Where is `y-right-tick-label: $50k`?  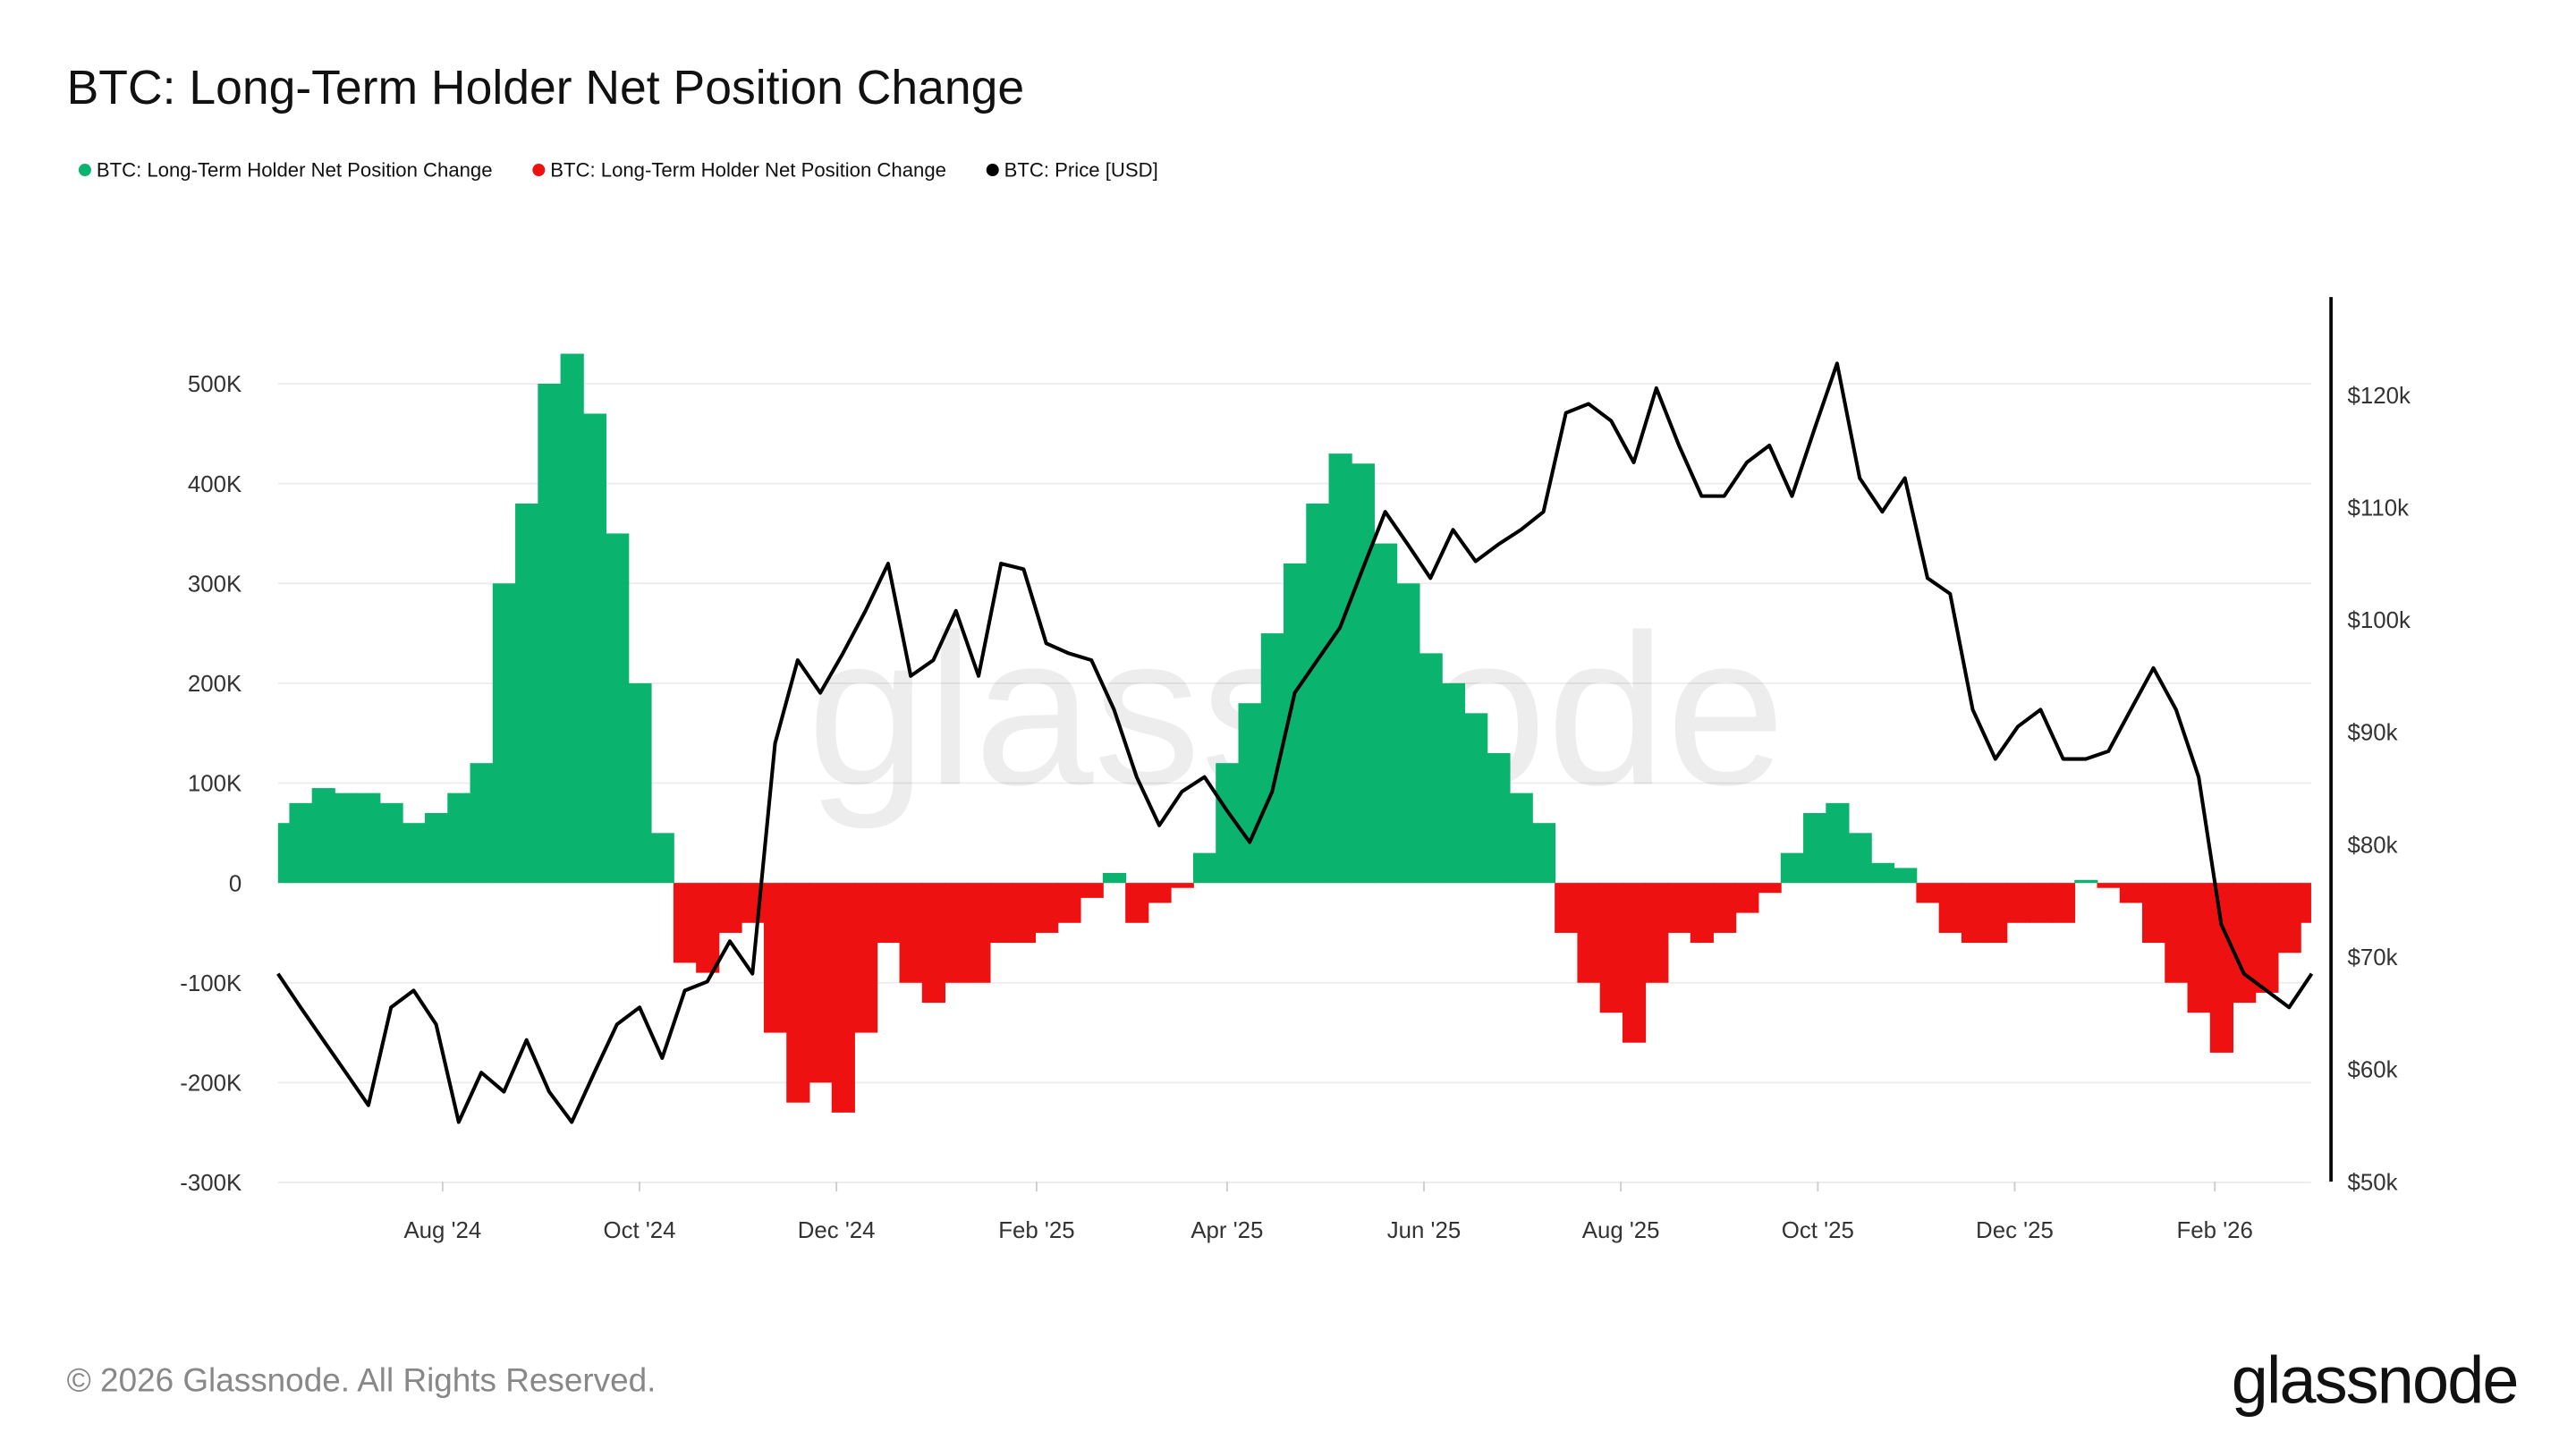 y-right-tick-label: $50k is located at coordinates (2373, 1182).